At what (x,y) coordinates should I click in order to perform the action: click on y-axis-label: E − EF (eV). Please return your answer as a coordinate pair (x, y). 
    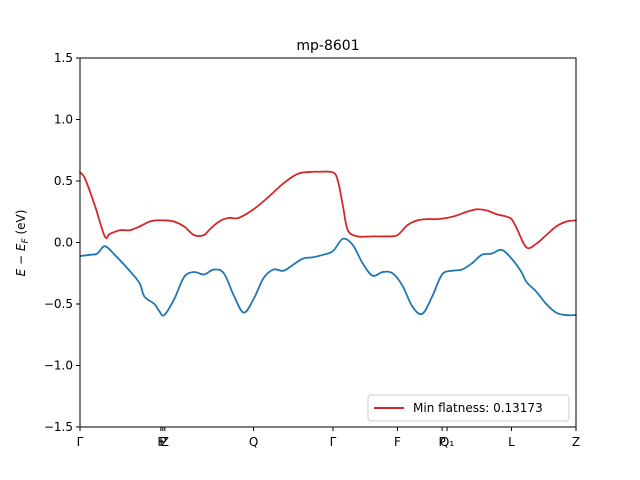
    Looking at the image, I should click on (22, 243).